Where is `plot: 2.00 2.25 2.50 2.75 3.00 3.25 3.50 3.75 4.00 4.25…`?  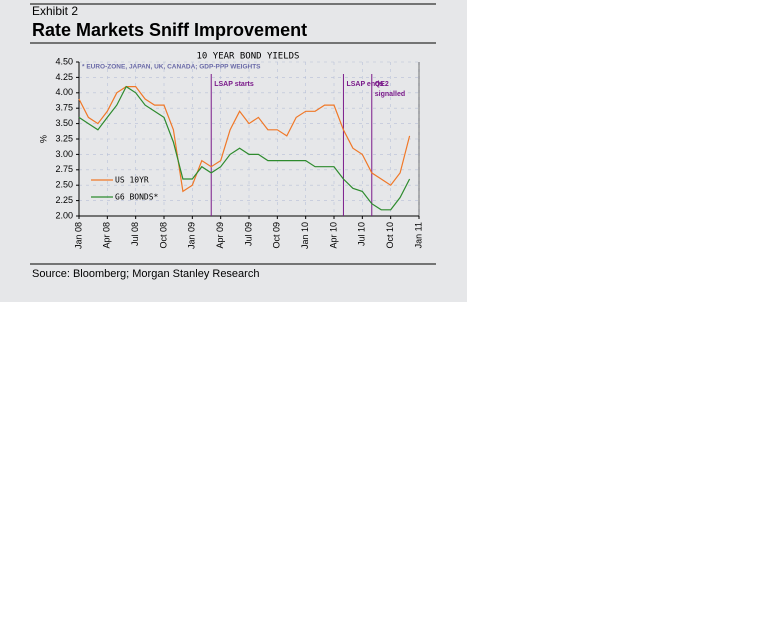
plot: 2.00 2.25 2.50 2.75 3.00 3.25 3.50 3.75 4.00 4.25… is located at coordinates (239, 152).